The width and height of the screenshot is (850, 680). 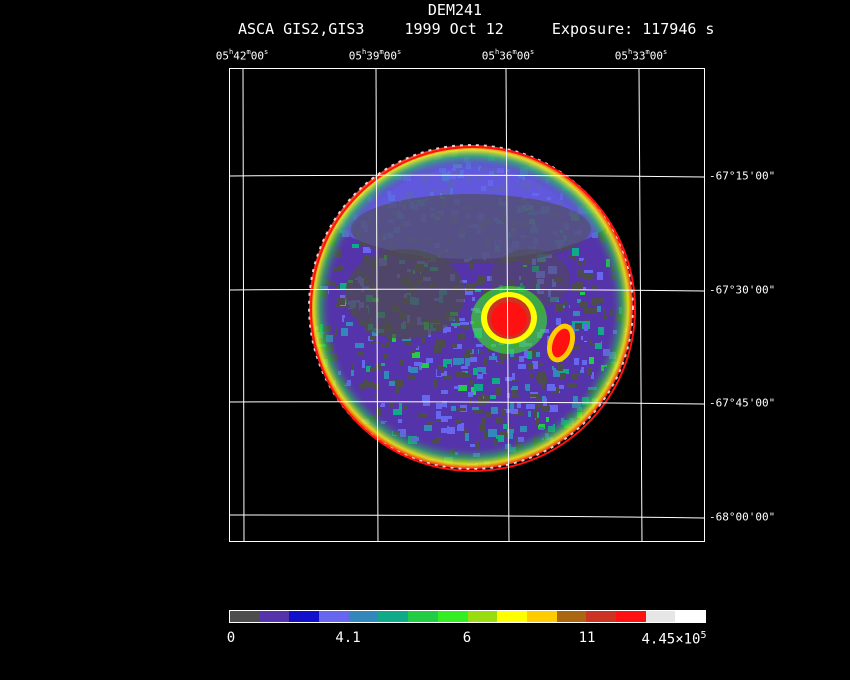 I want to click on colorbar, so click(x=467, y=616).